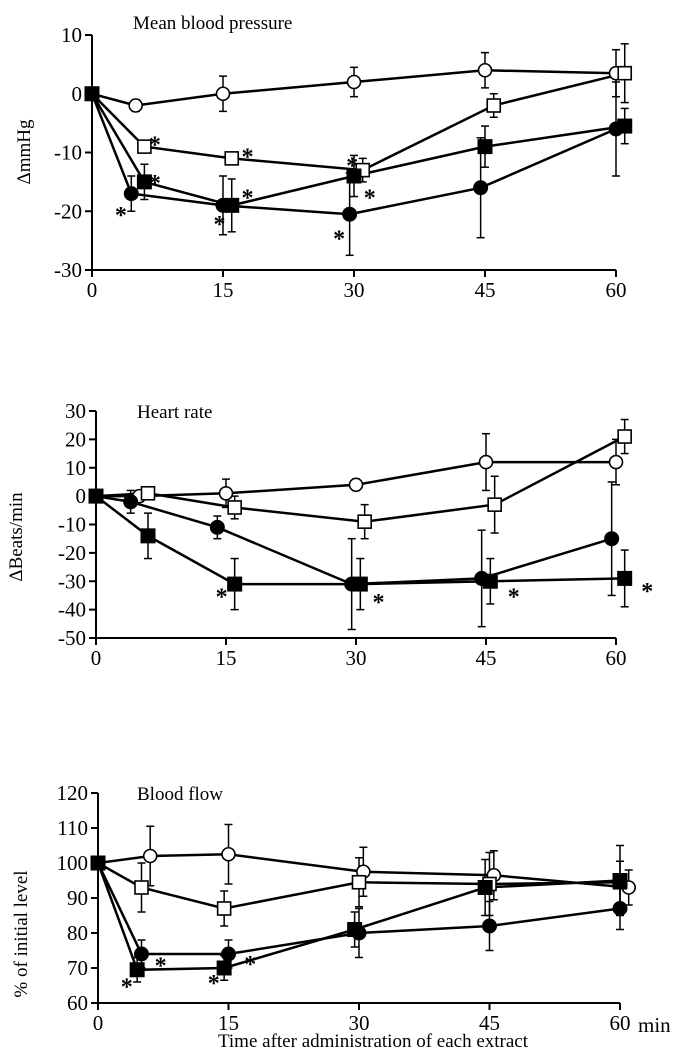  I want to click on panel-3-significance: * * * *, so click(189, 976).